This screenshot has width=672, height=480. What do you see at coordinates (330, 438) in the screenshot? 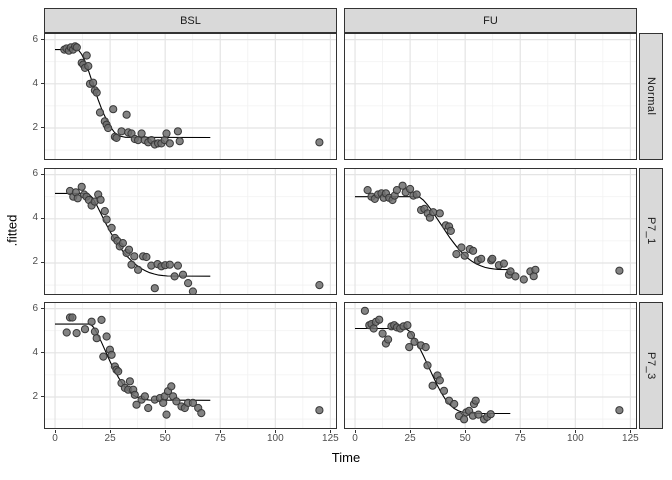
I see `x-tick-label: 125` at bounding box center [330, 438].